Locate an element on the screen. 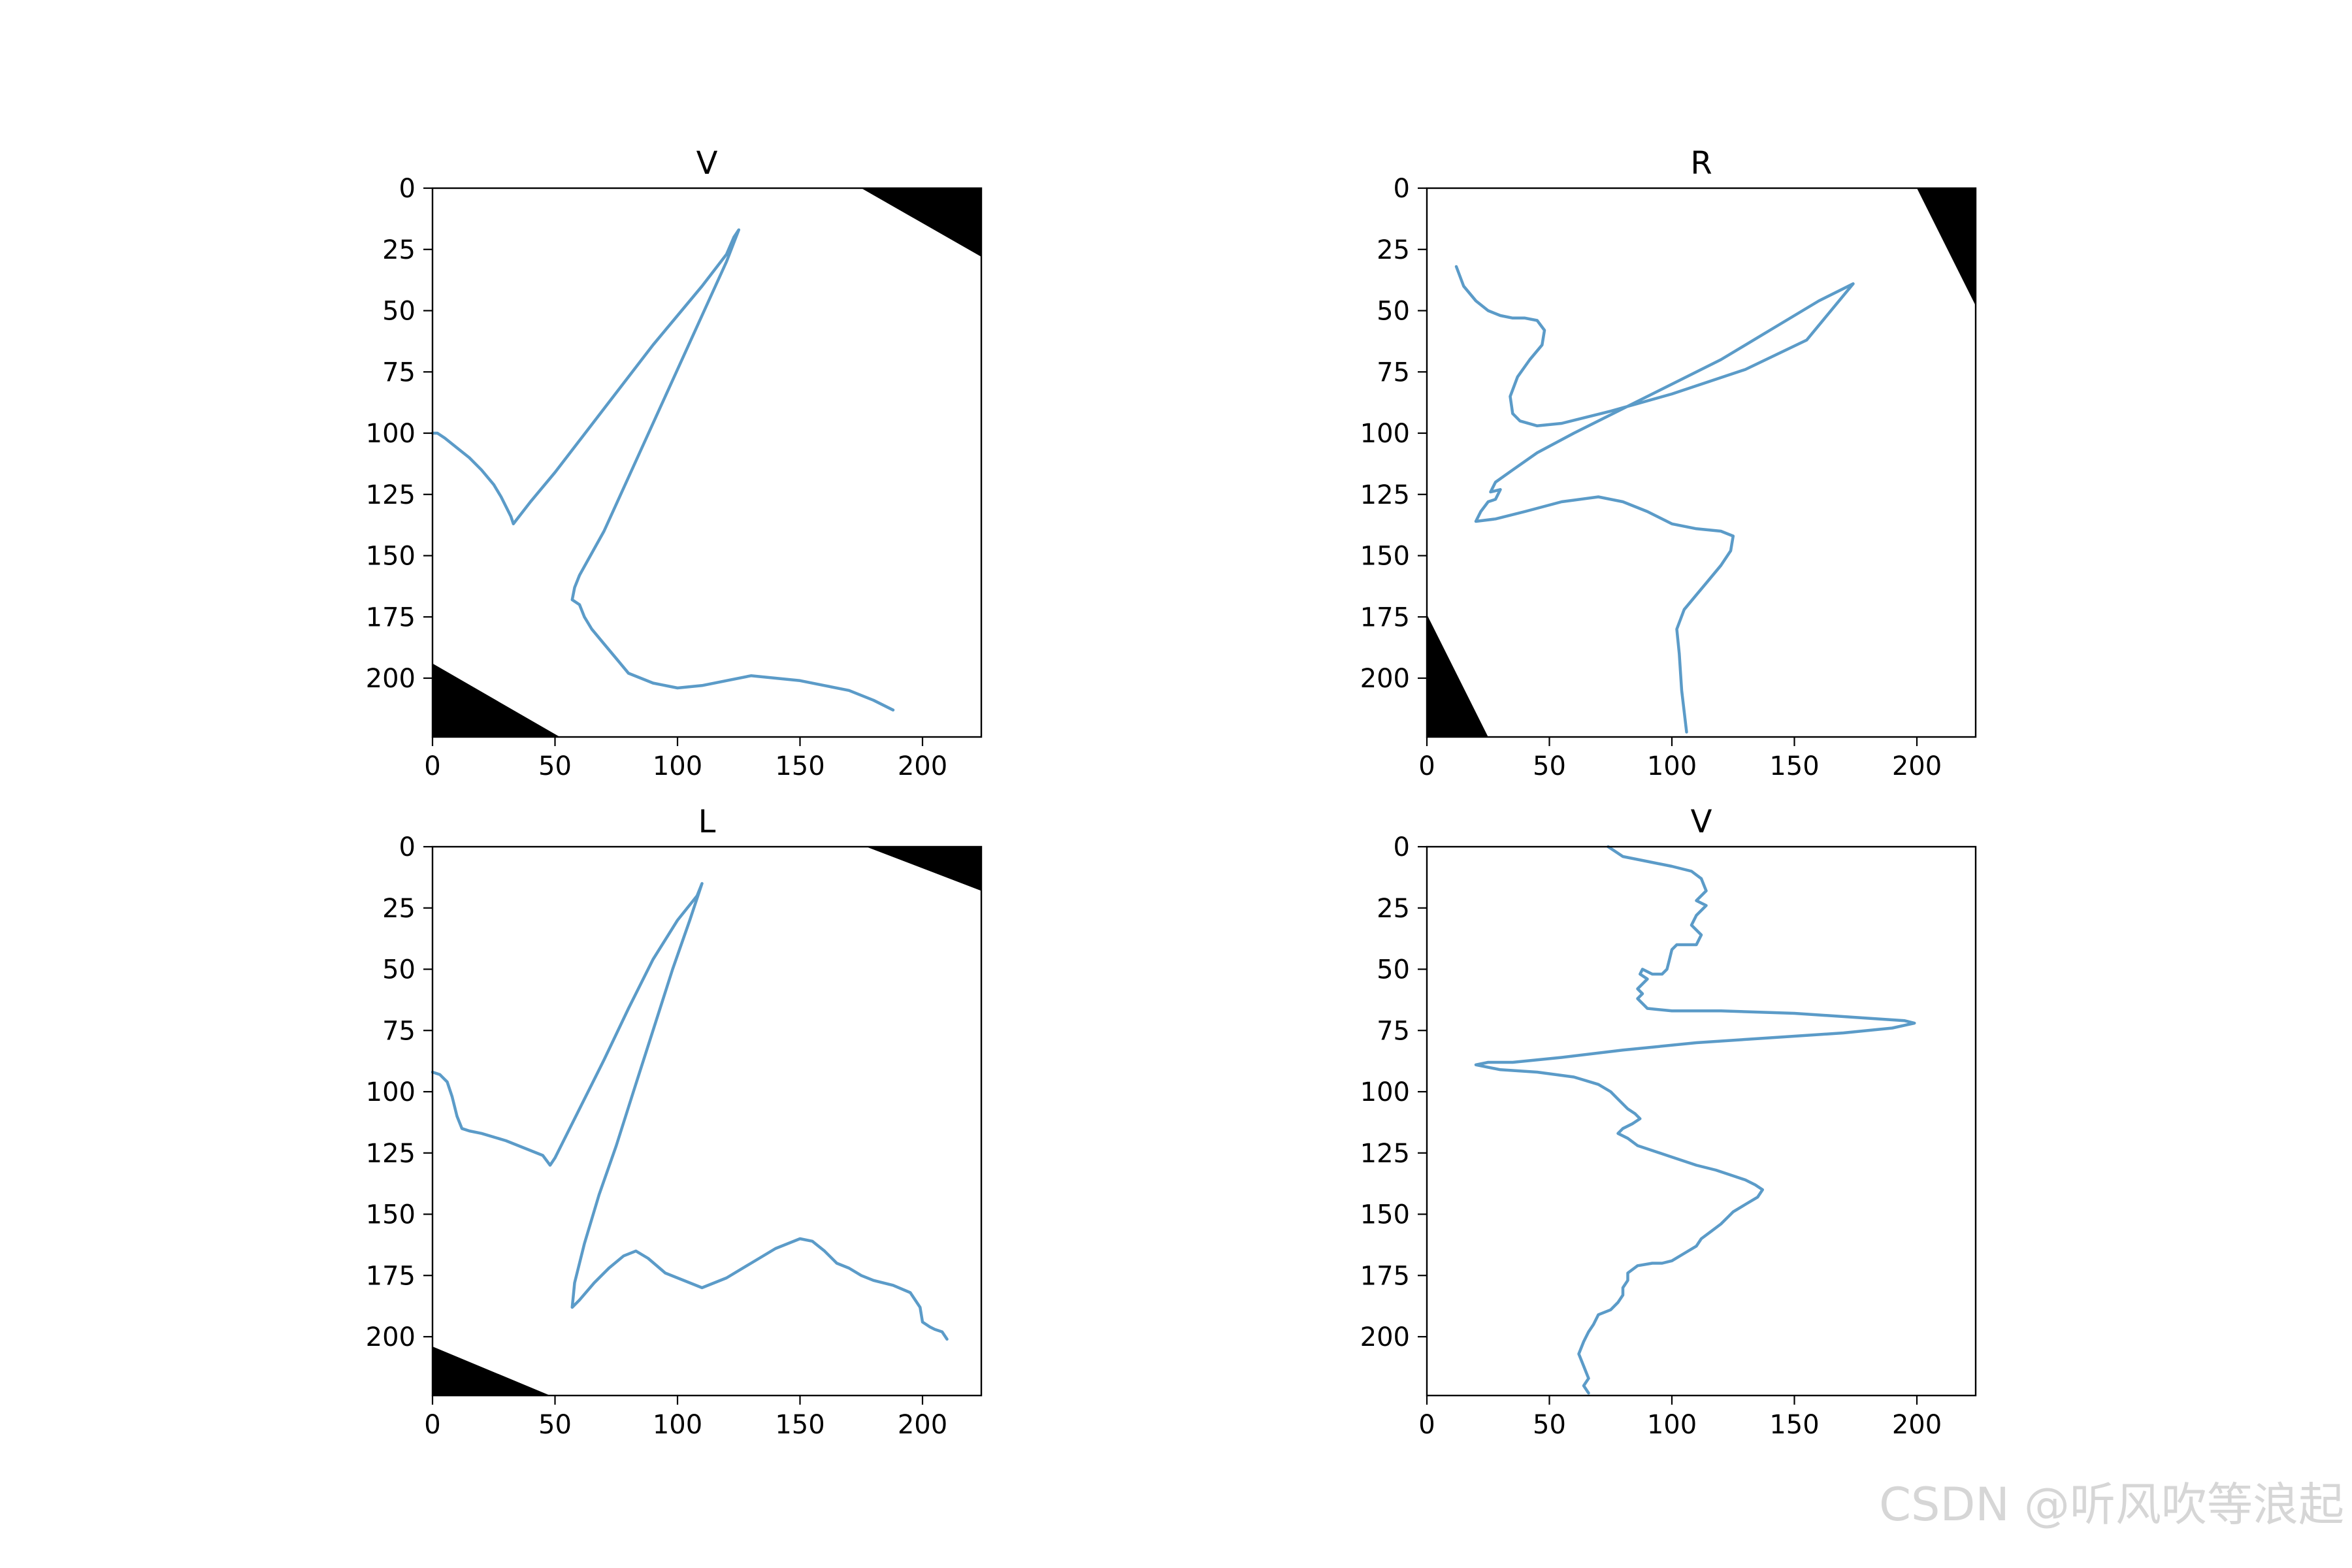 The height and width of the screenshot is (1568, 2352). subplot-1: 0 50 100 150 200 0 25 50 75 100 125 150 175 200 V is located at coordinates (674, 463).